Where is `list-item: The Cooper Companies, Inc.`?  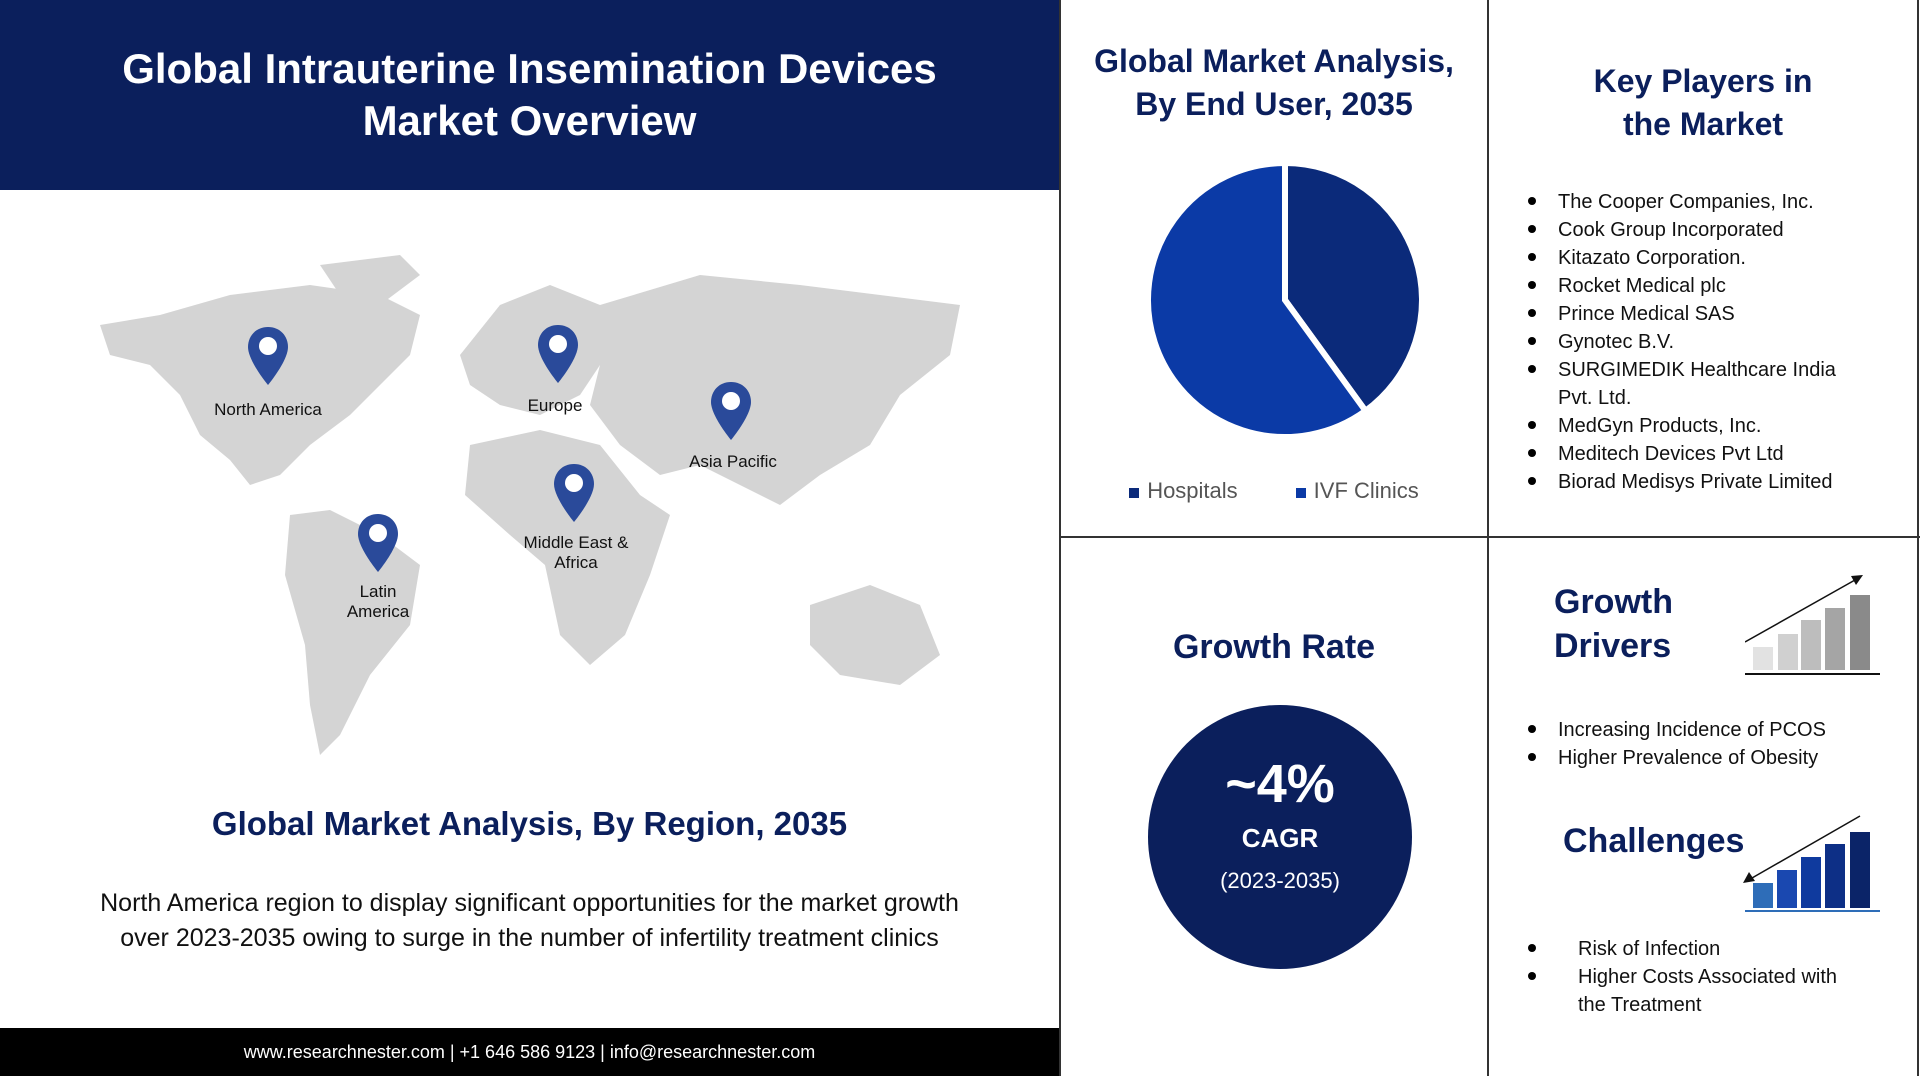 list-item: The Cooper Companies, Inc. is located at coordinates (1693, 202).